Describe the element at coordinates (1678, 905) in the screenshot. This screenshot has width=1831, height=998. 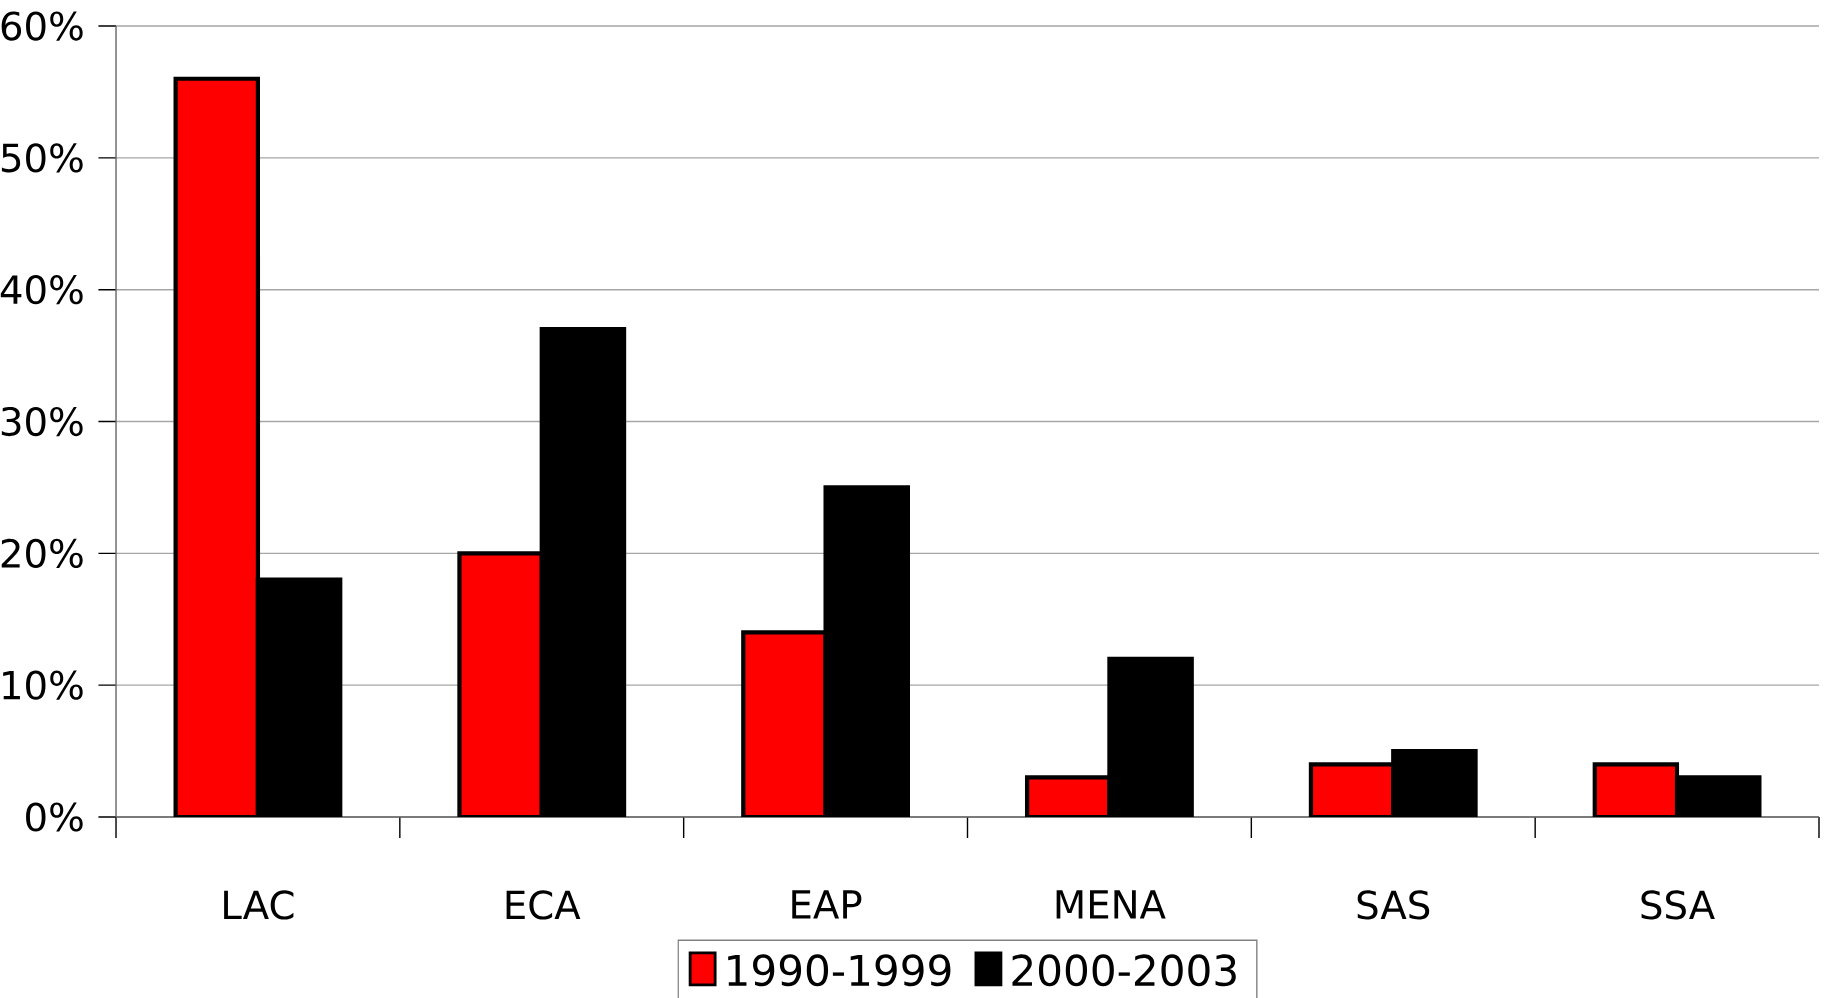
I see `x-tick-label: SSA` at that location.